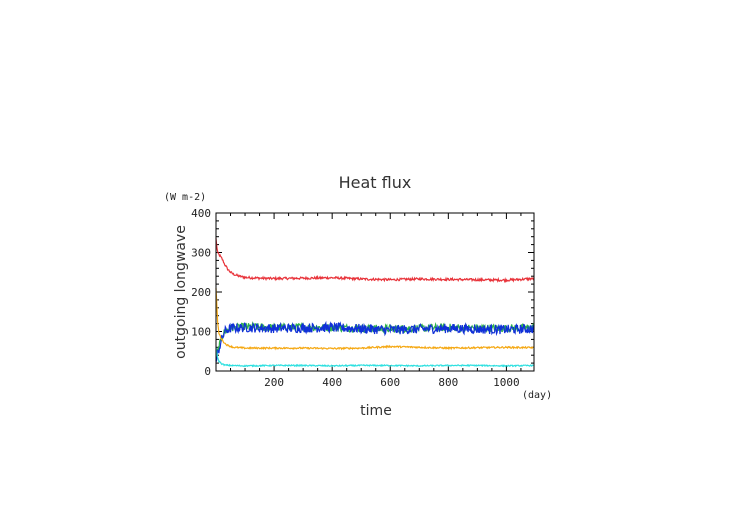 This screenshot has height=532, width=752. Describe the element at coordinates (375, 182) in the screenshot. I see `chart-title: Heat flux` at that location.